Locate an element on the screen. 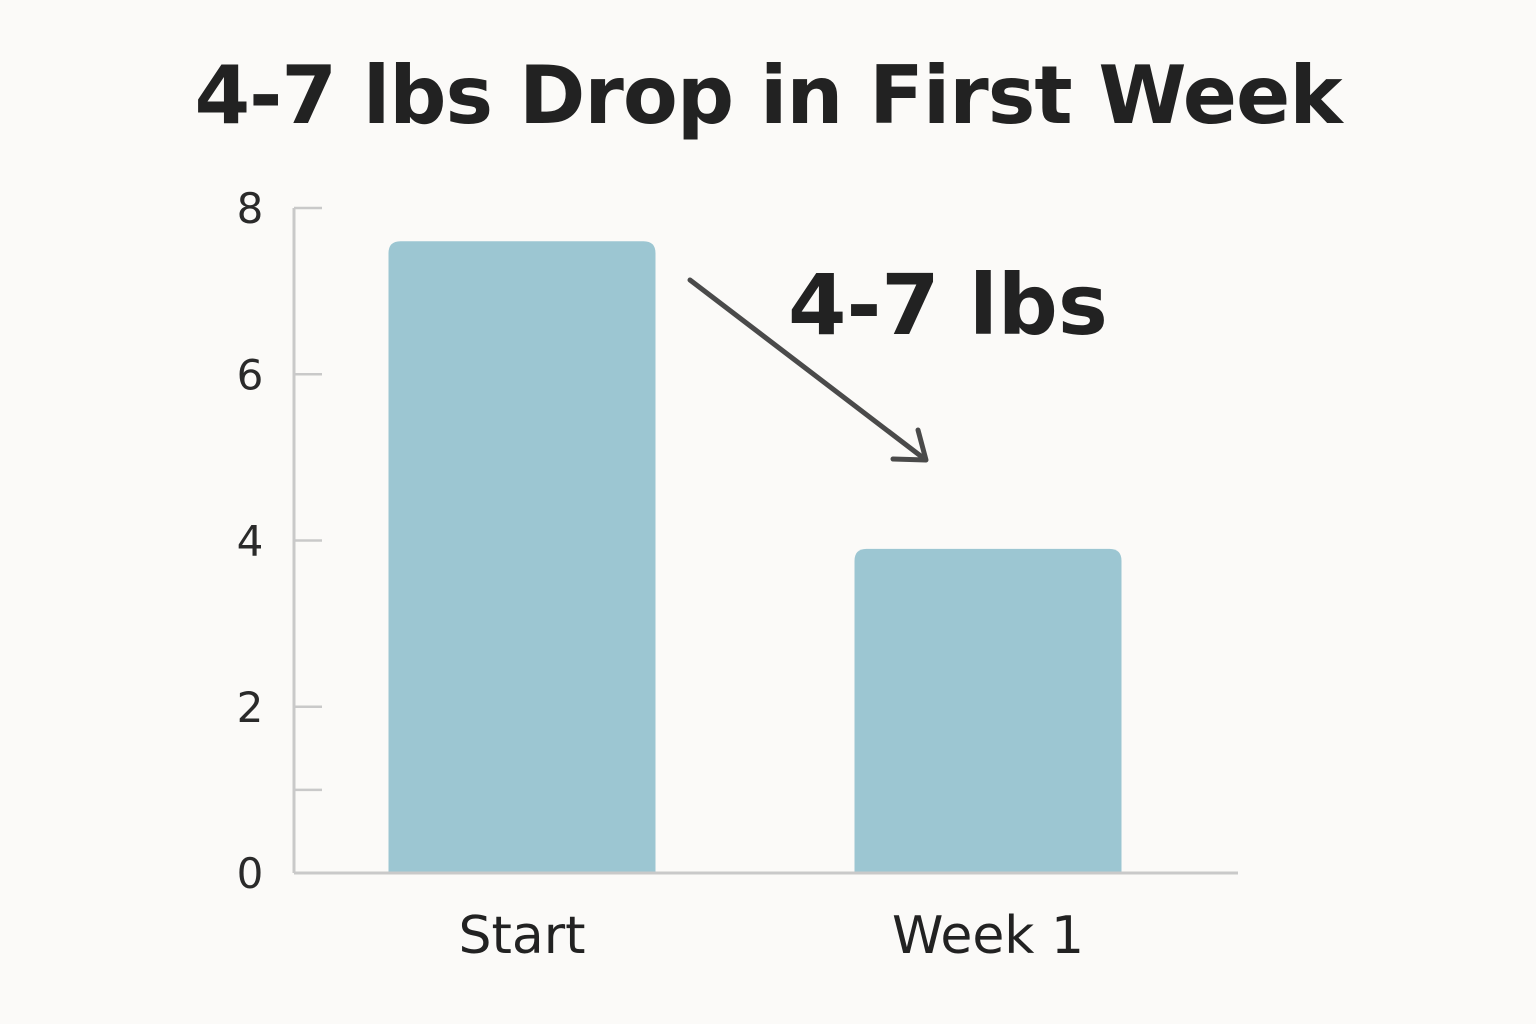  arrow-head-icon is located at coordinates (909, 445).